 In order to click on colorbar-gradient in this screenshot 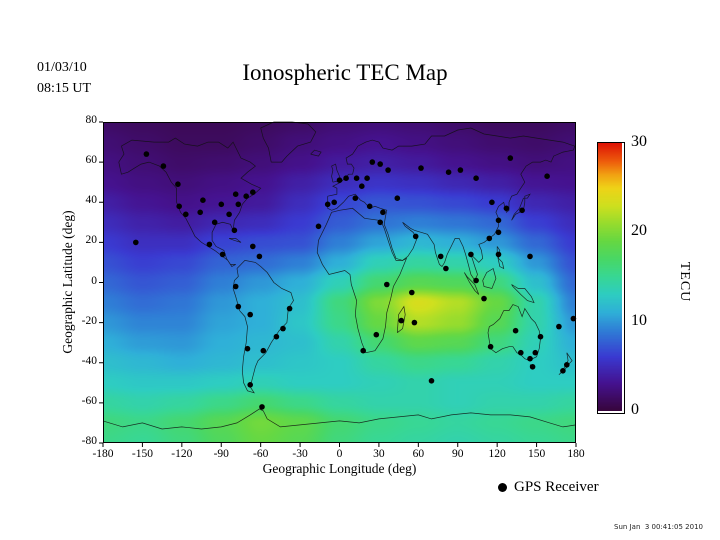, I will do `click(610, 277)`.